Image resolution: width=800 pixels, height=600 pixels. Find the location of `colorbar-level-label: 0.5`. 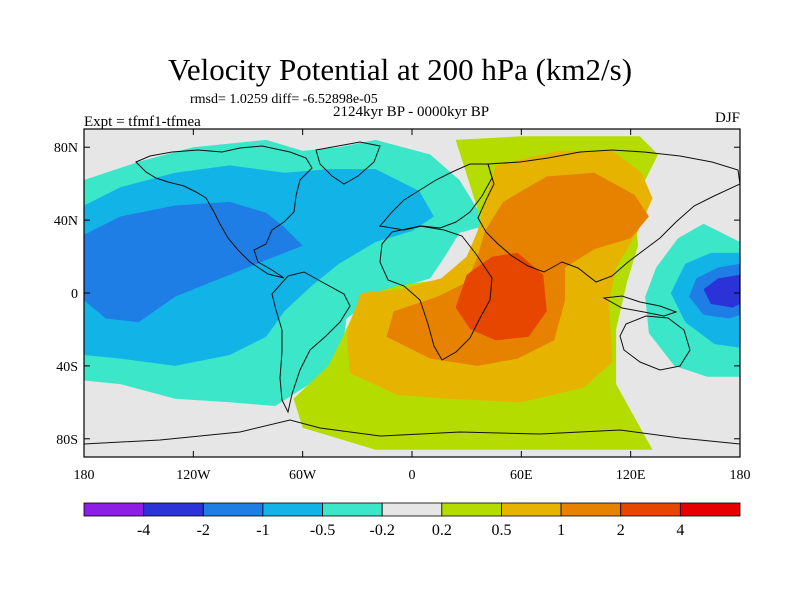

colorbar-level-label: 0.5 is located at coordinates (501, 530).